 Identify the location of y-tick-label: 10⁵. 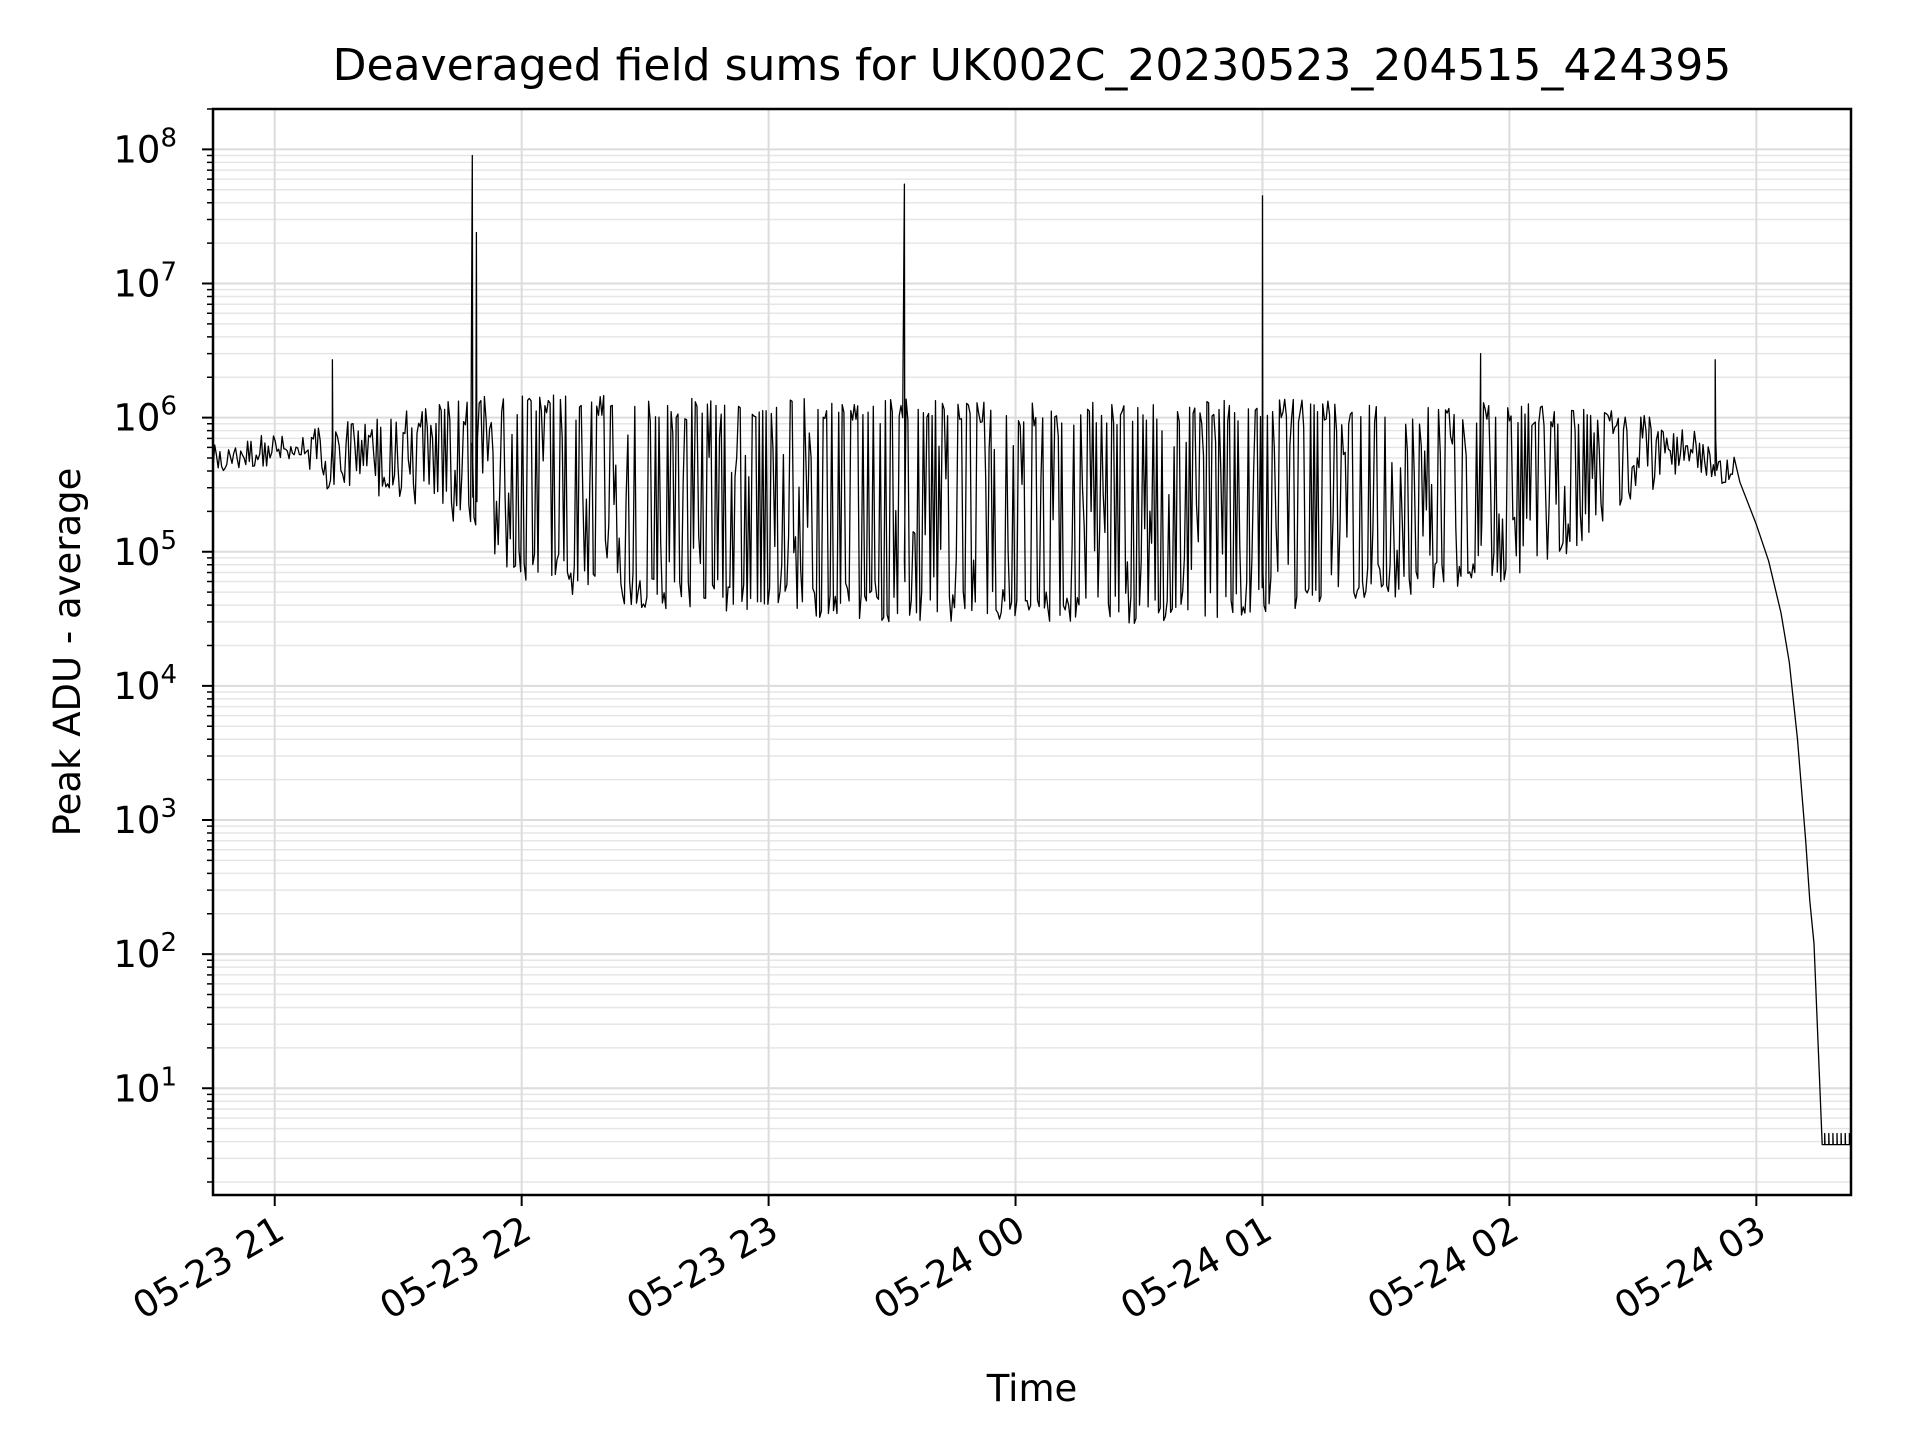
(145, 550).